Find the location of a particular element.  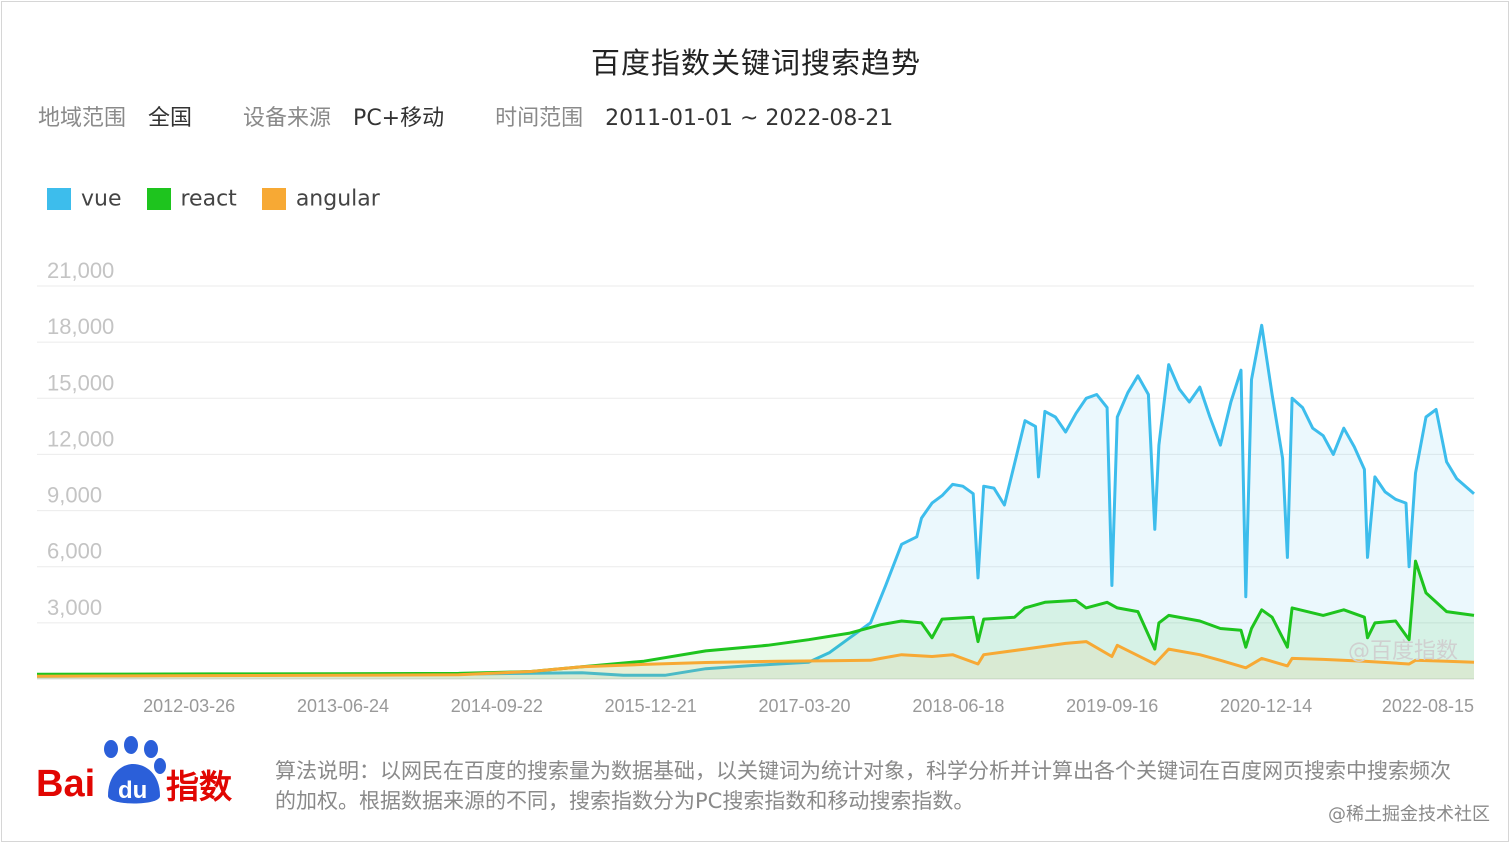

filter-device: 设备来源 PC+移动 is located at coordinates (343, 116).